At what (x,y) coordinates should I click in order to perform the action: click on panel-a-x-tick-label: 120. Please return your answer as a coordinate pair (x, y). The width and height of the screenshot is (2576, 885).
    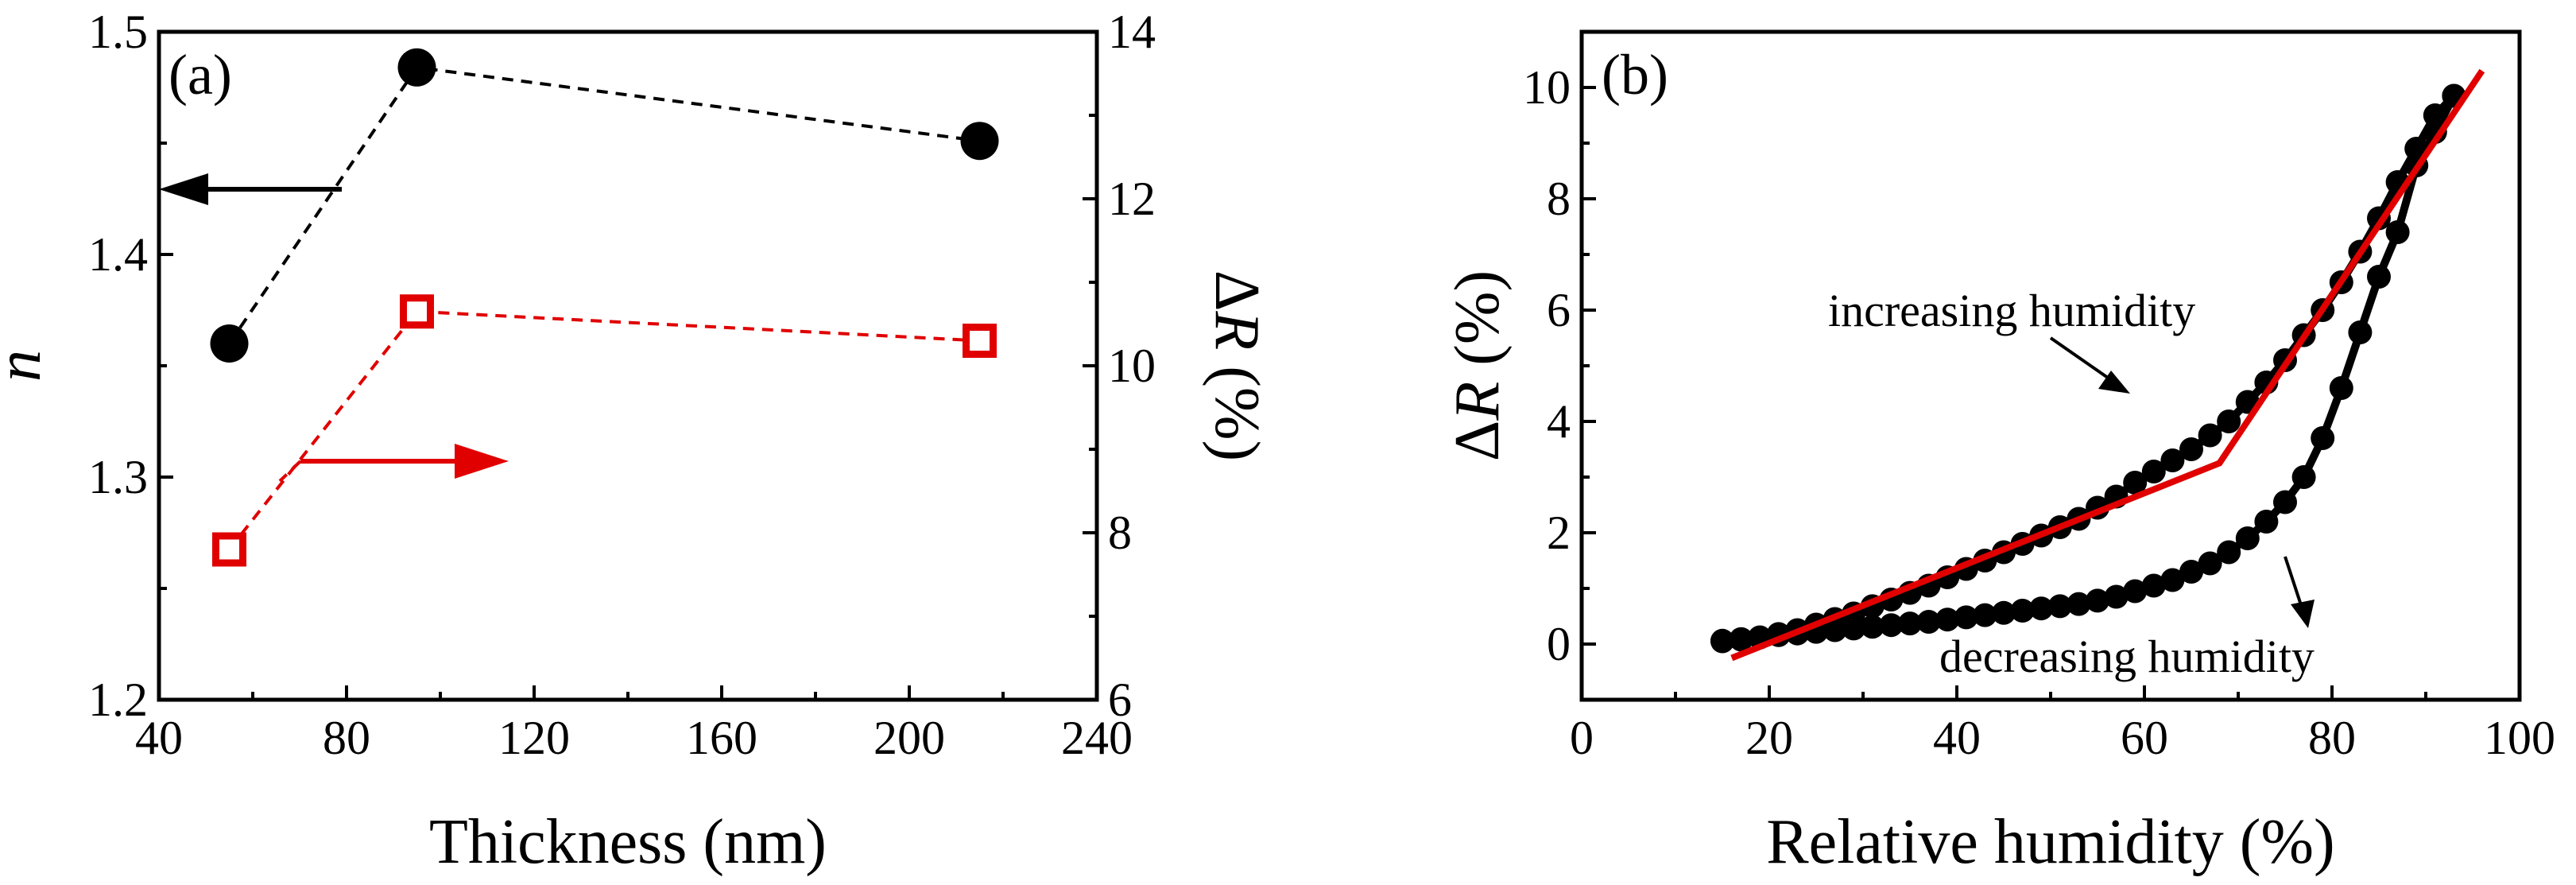
    Looking at the image, I should click on (534, 738).